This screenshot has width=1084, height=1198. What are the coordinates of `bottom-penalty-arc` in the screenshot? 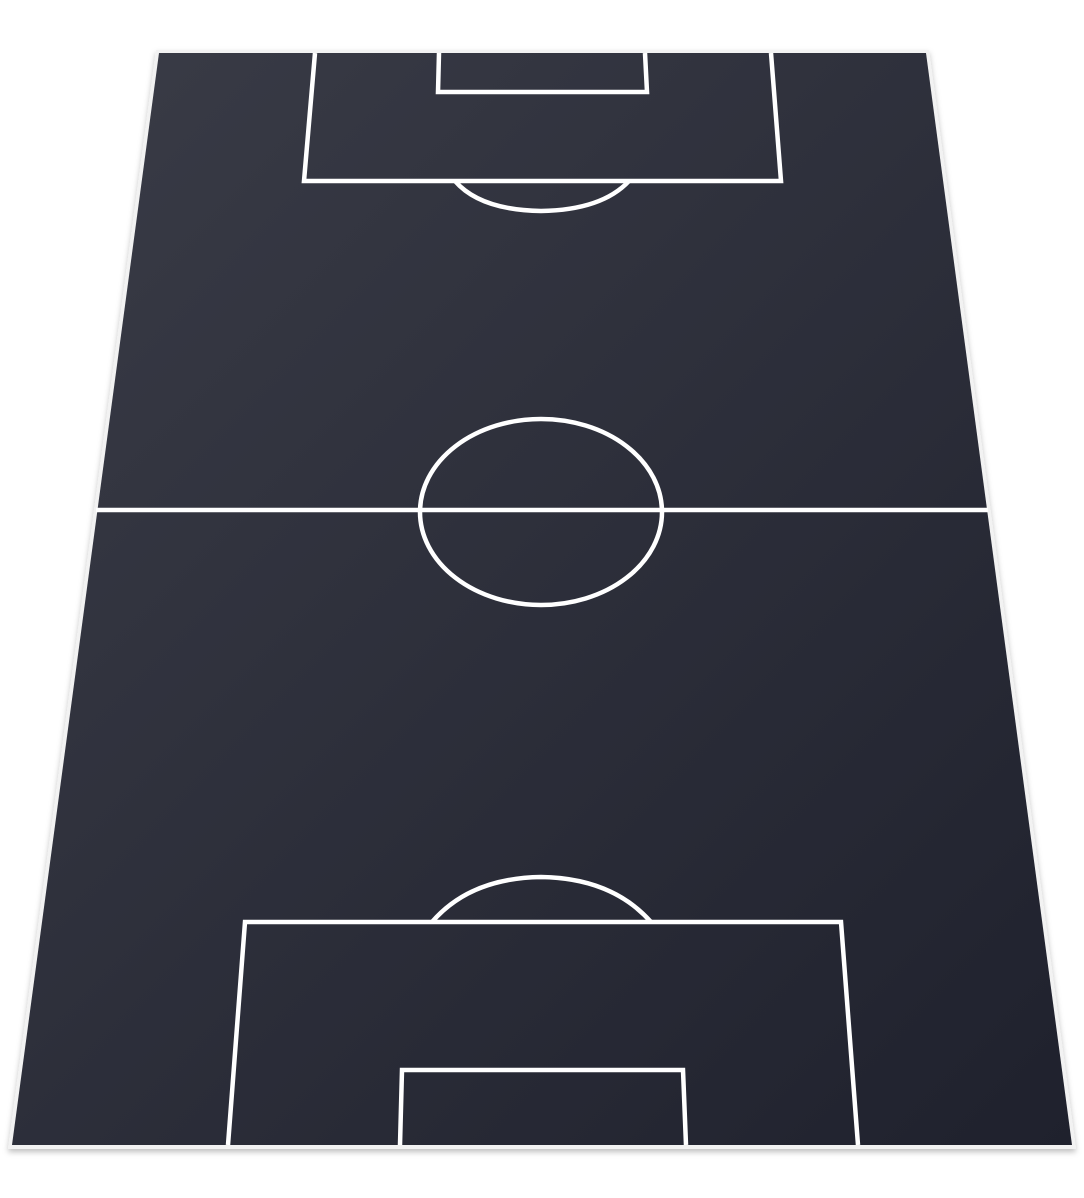 It's located at (541, 899).